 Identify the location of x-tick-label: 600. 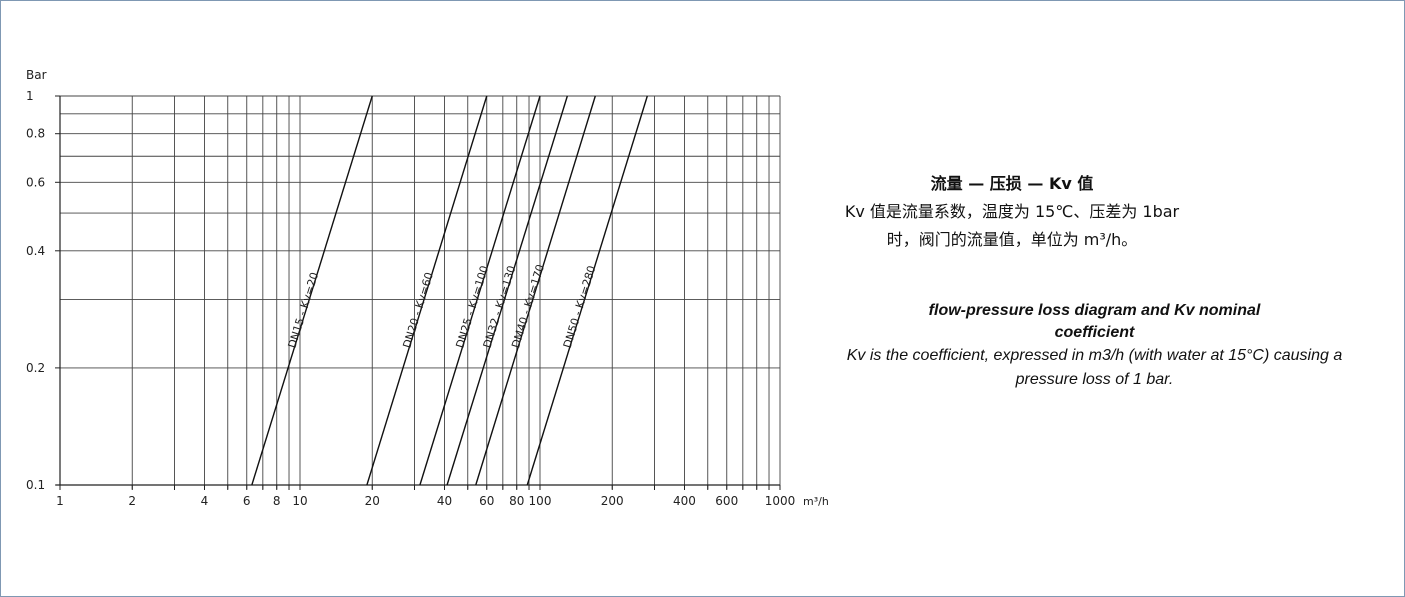
(726, 501).